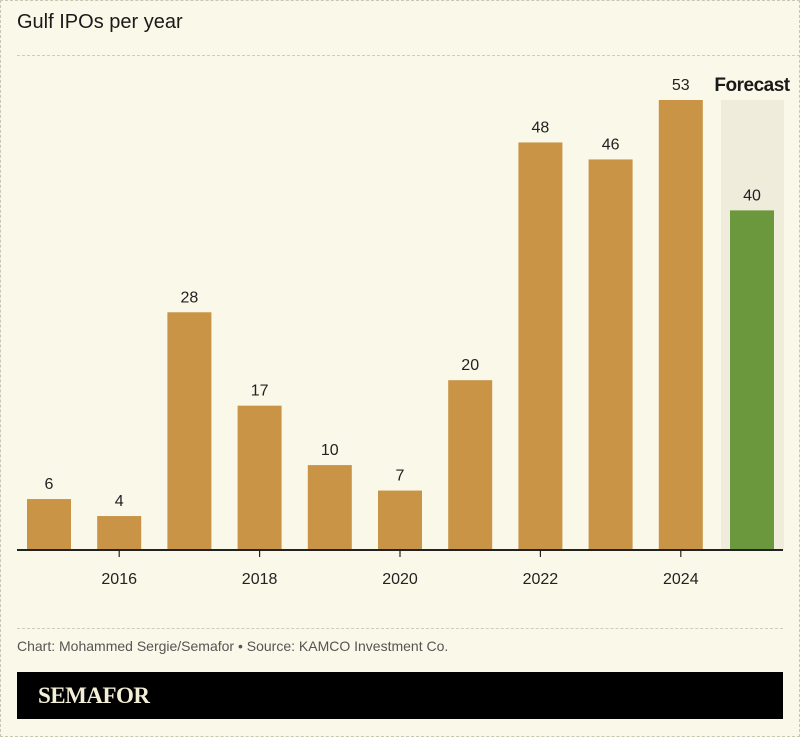 Image resolution: width=800 pixels, height=737 pixels. What do you see at coordinates (119, 533) in the screenshot?
I see `bar-2016` at bounding box center [119, 533].